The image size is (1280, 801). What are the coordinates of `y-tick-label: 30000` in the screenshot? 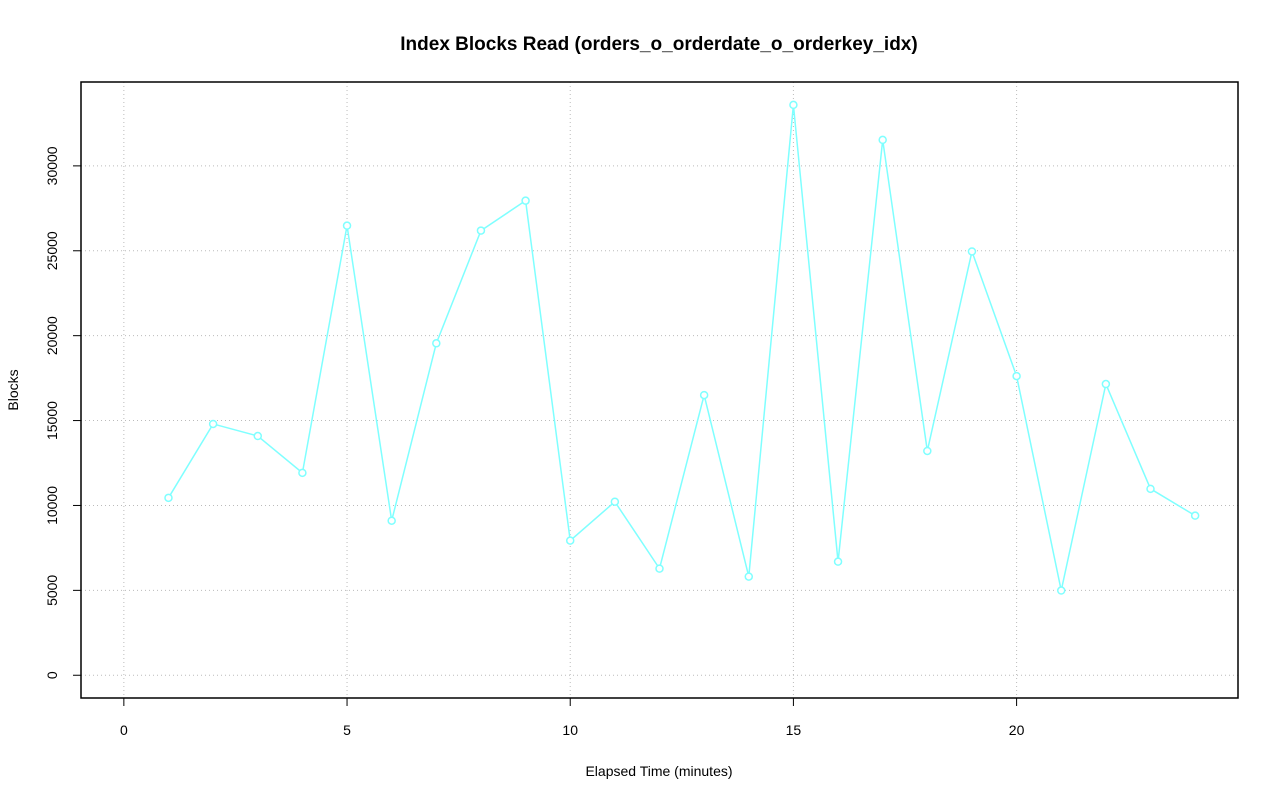 It's located at (52, 165).